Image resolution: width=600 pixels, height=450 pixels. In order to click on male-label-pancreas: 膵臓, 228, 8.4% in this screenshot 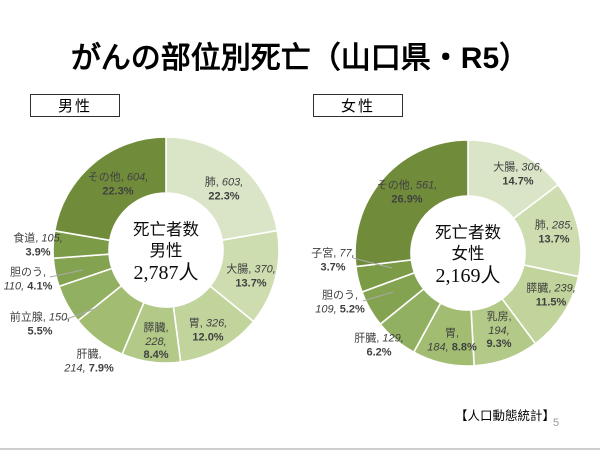, I will do `click(156, 341)`.